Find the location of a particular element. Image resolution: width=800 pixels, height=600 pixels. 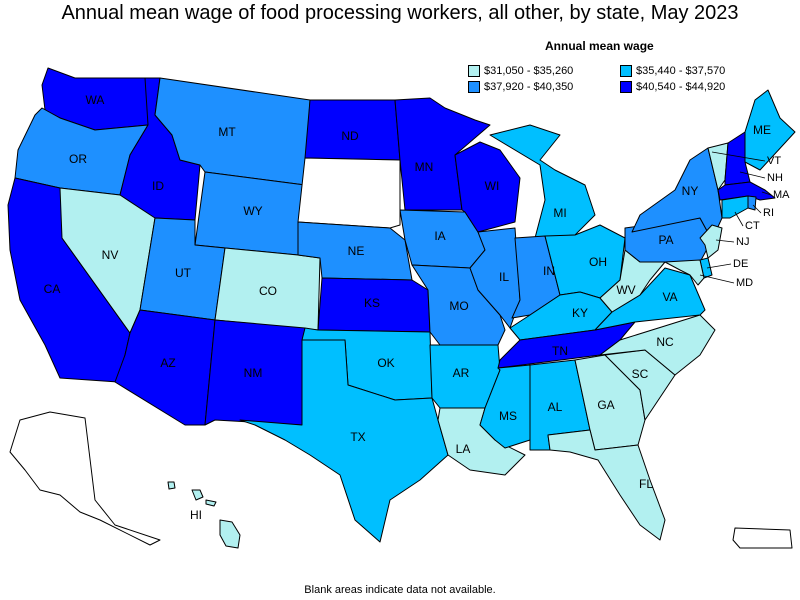

state-hi-kauai is located at coordinates (171, 485).